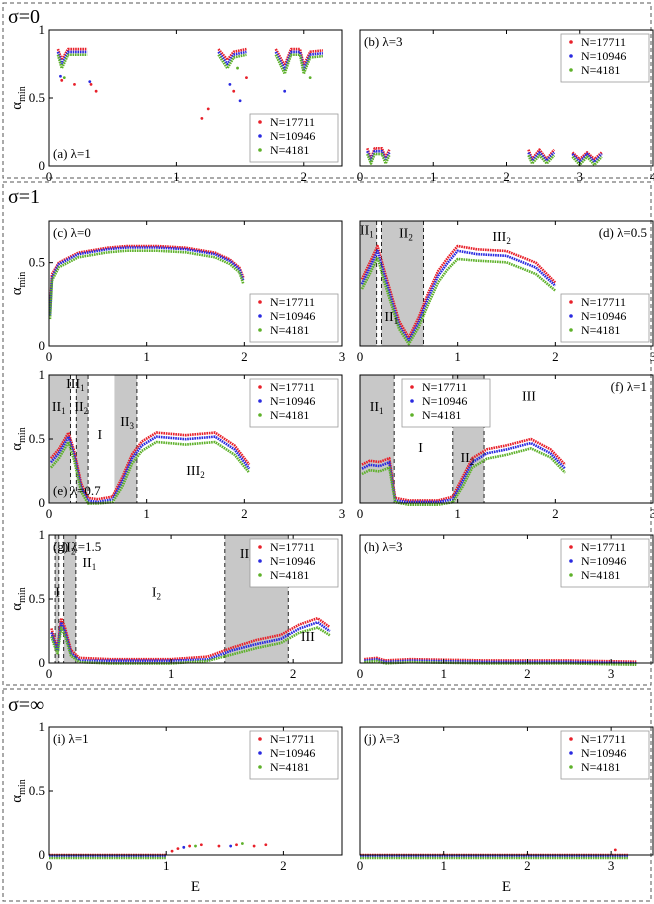 This screenshot has width=654, height=904. I want to click on region-label: III2, so click(195, 472).